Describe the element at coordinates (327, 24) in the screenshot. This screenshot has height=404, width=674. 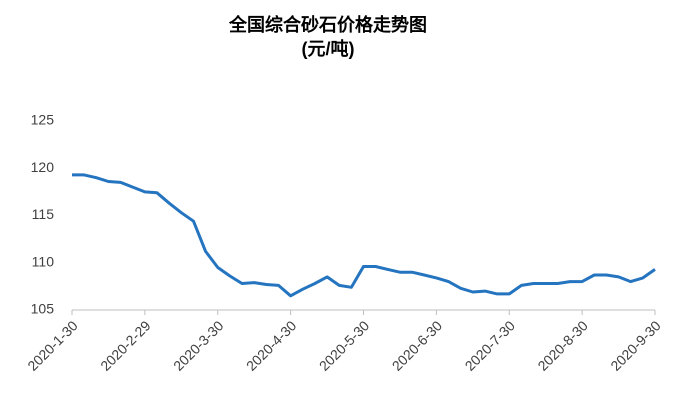
I see `chart-title: 全国综合砂石价格走势图` at that location.